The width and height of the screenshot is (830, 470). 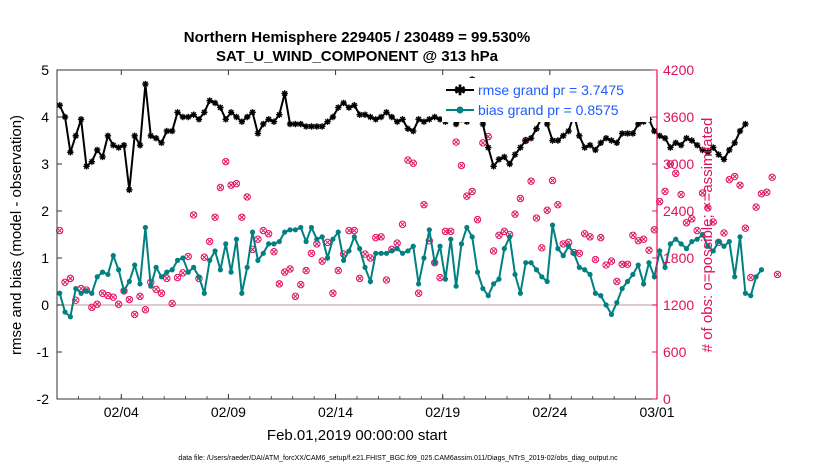 What do you see at coordinates (678, 305) in the screenshot?
I see `y-right-tick-label: 1200` at bounding box center [678, 305].